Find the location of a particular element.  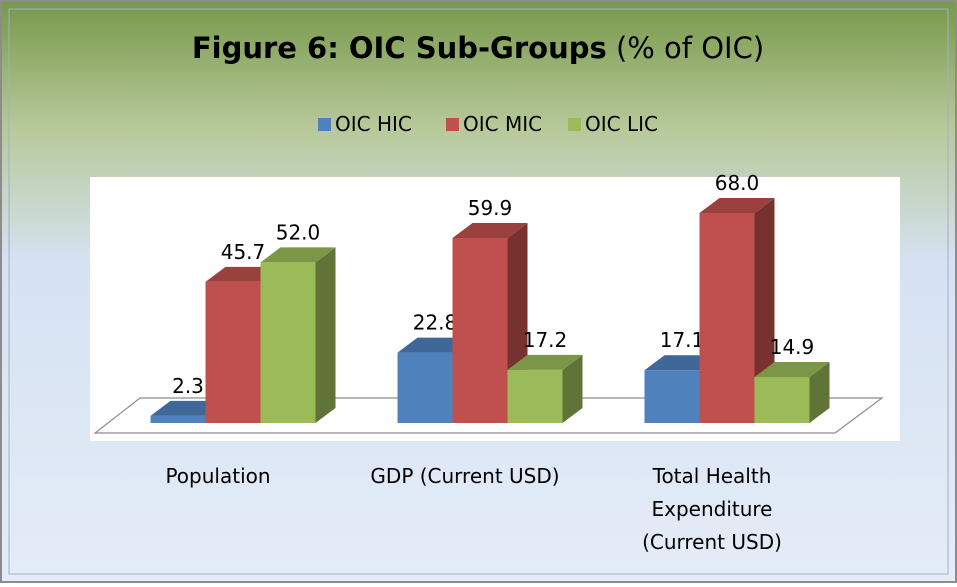

legend-label: OIC MIC is located at coordinates (502, 124).